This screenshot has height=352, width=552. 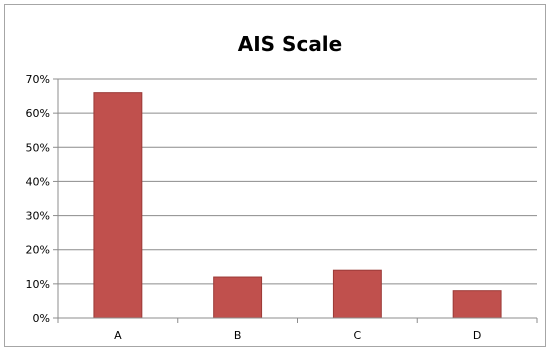 I want to click on x-axis-ticks: A B C D, so click(x=297, y=330).